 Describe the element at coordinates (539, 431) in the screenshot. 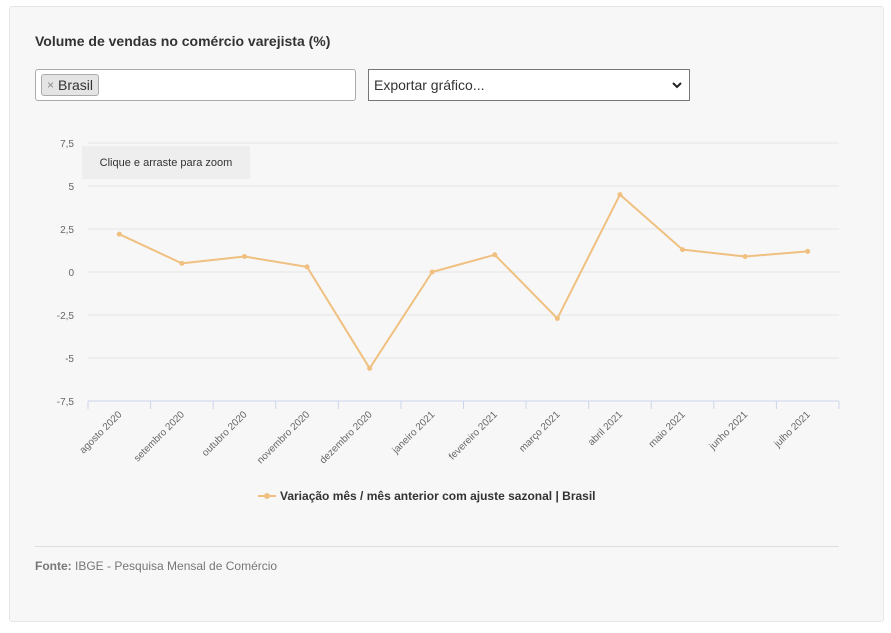

I see `x-tick-label: março 2021` at that location.